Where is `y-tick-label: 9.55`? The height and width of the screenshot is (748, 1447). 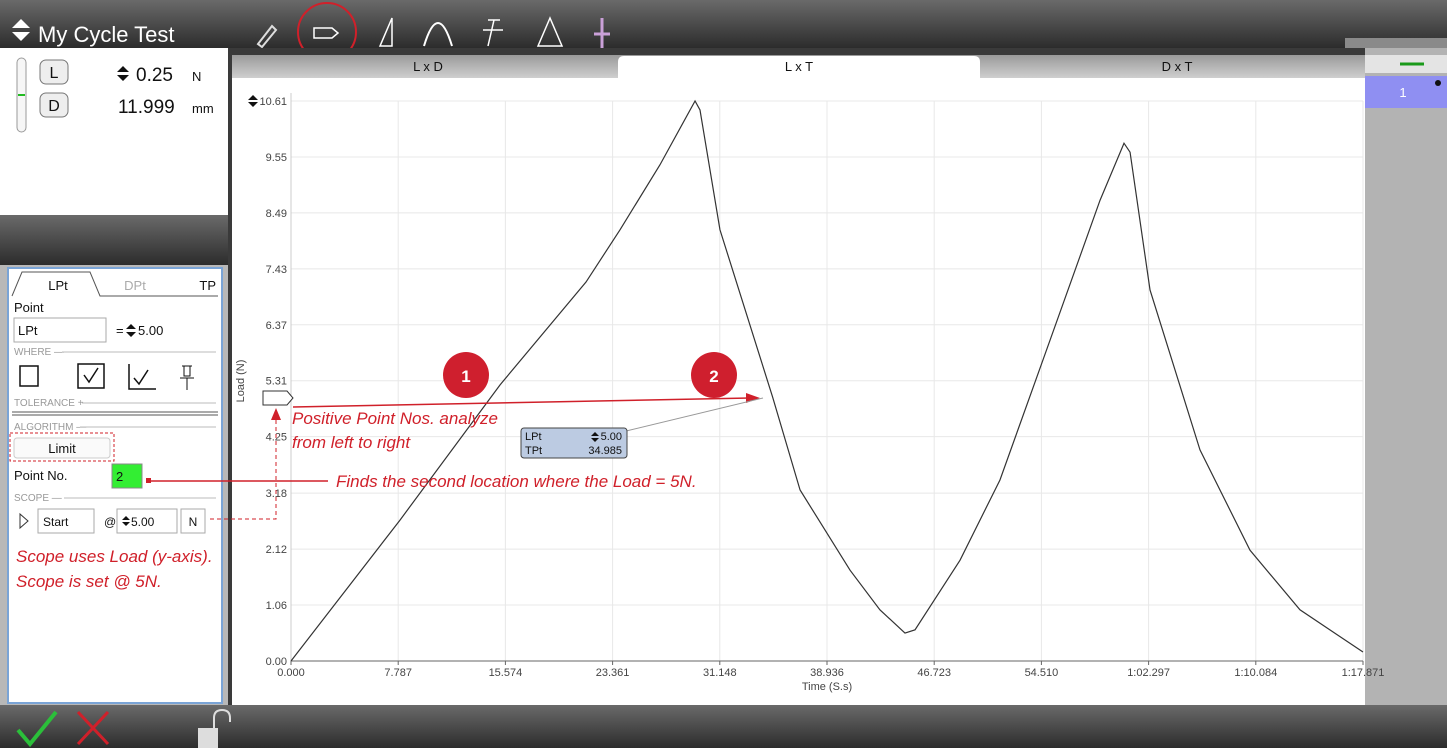
y-tick-label: 9.55 is located at coordinates (276, 158).